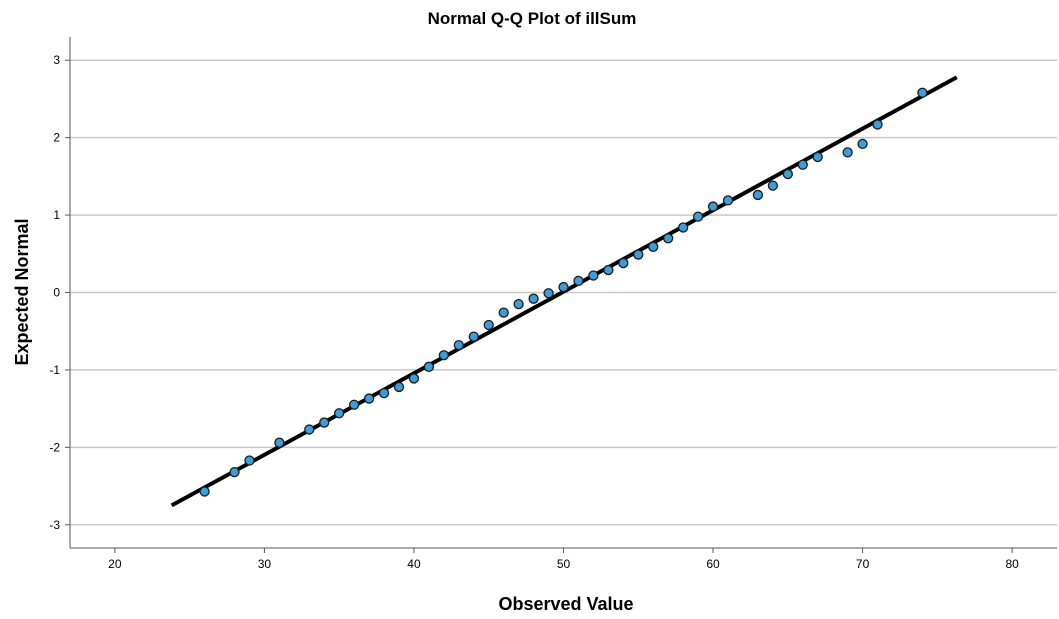  Describe the element at coordinates (56, 215) in the screenshot. I see `y-tick-label: 1` at that location.